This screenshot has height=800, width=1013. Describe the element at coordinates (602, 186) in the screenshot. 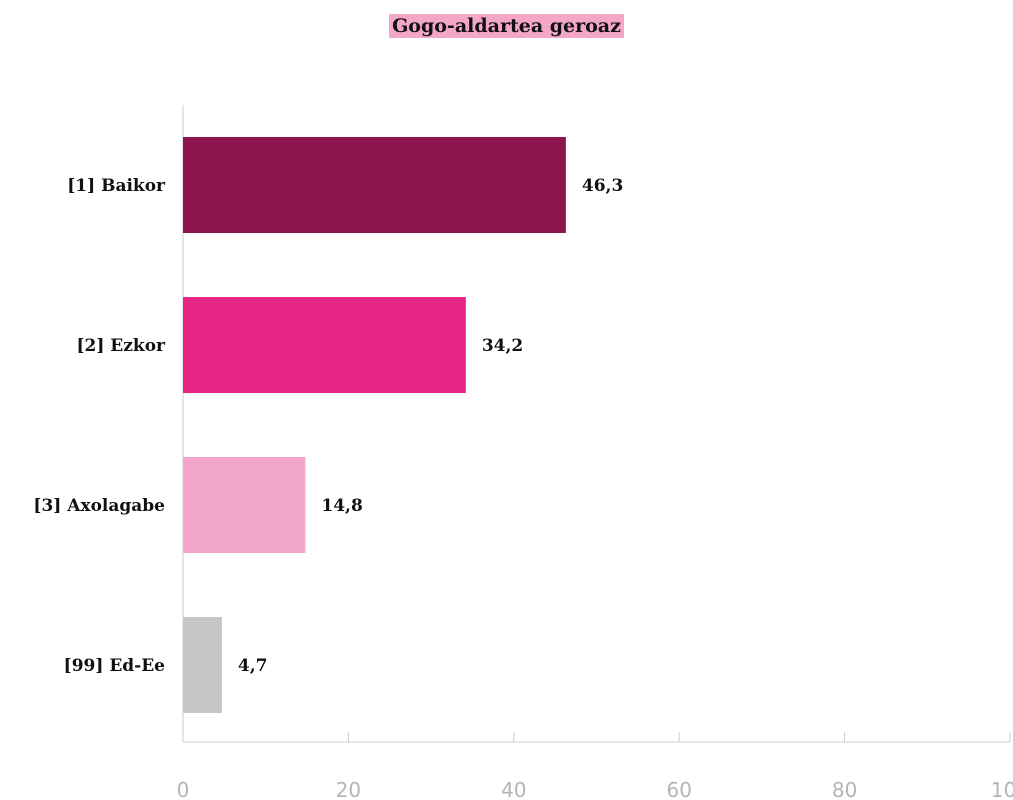

I see `value-label: 46,3` at that location.